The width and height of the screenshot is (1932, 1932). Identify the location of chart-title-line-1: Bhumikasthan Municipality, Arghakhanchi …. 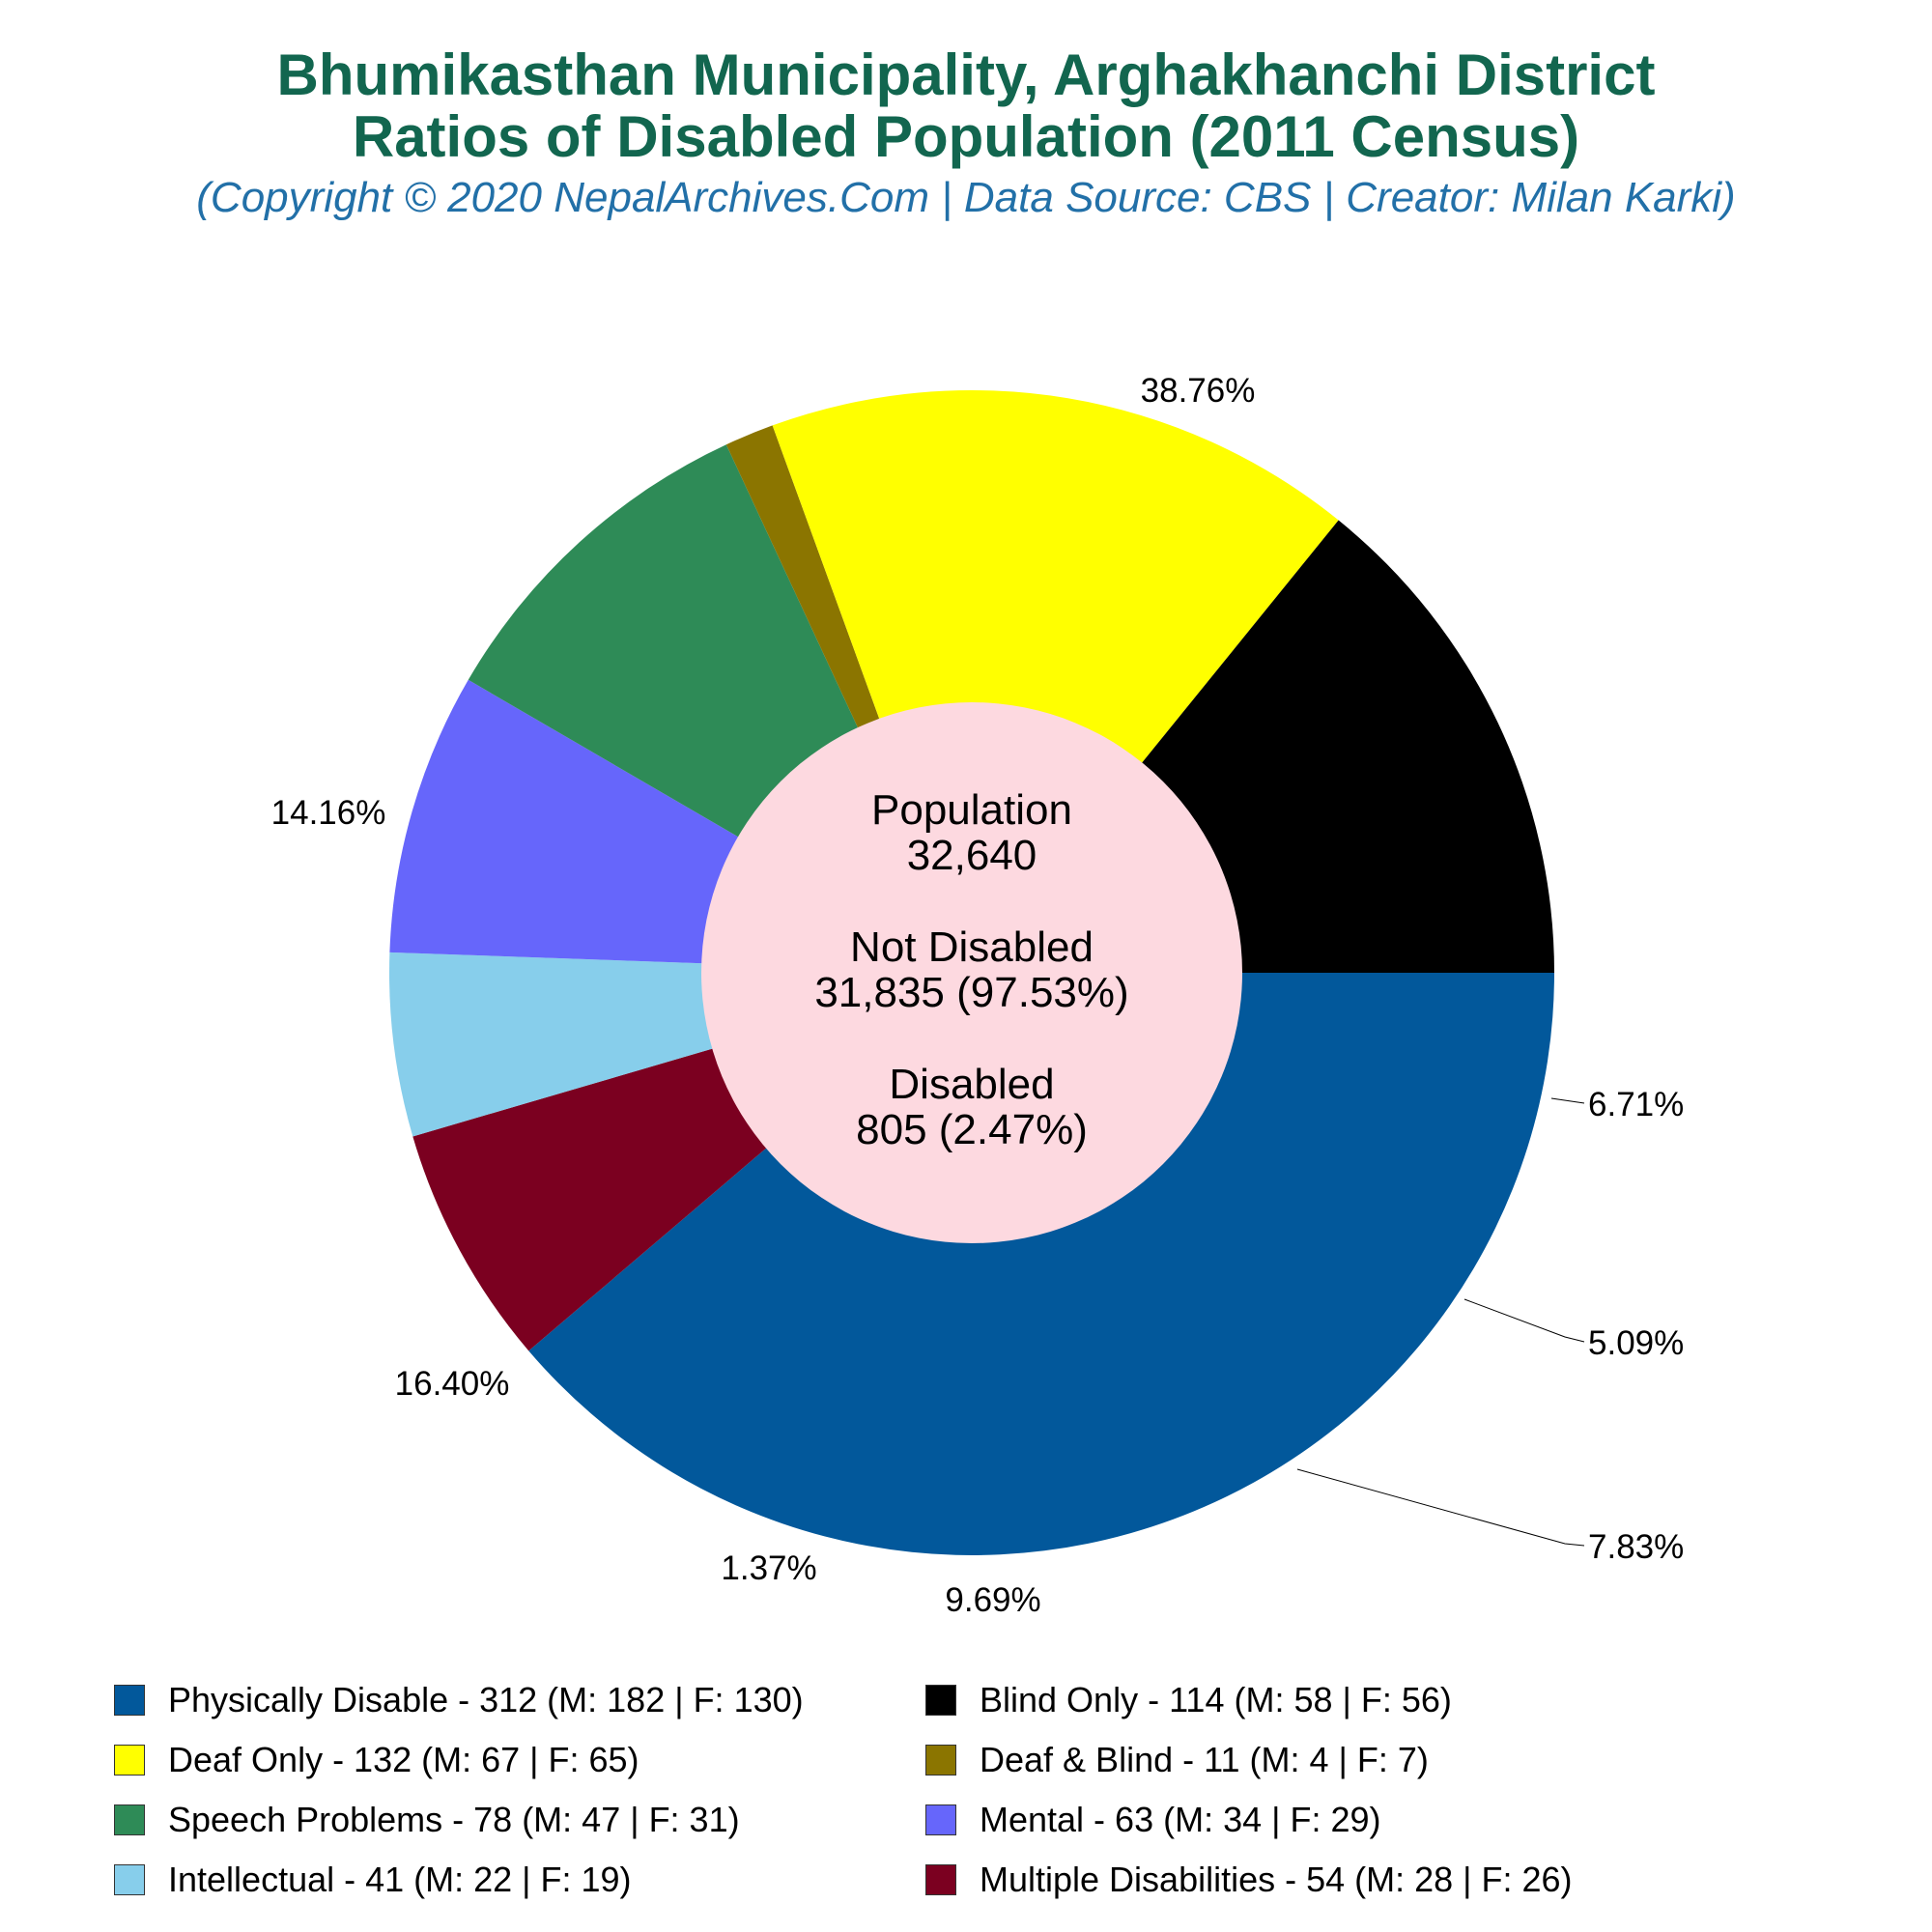
(966, 75).